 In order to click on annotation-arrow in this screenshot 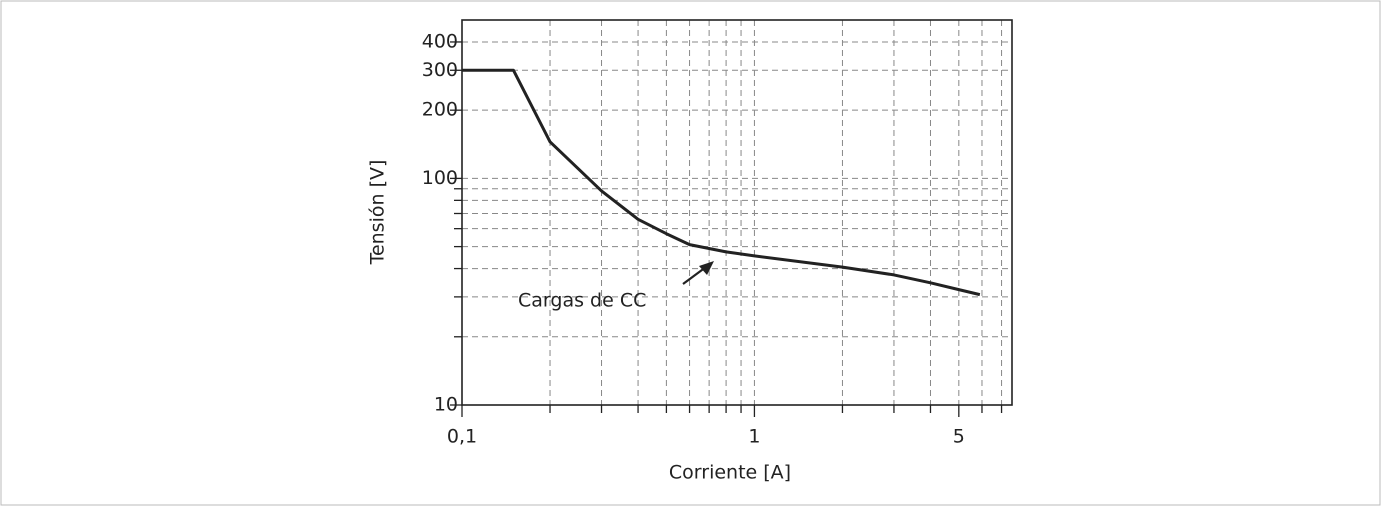, I will do `click(694, 275)`.